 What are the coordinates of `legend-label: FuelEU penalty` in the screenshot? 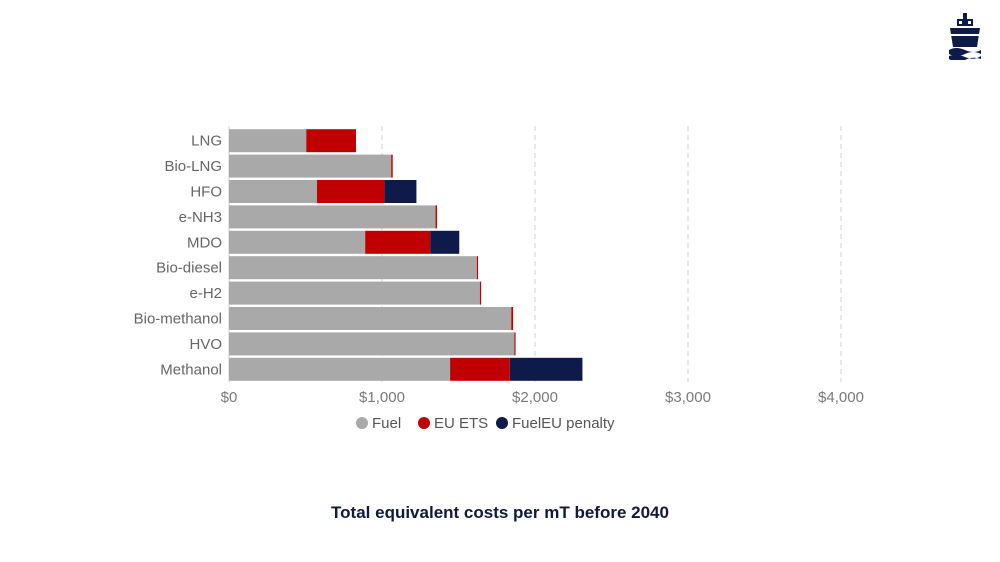 It's located at (563, 423).